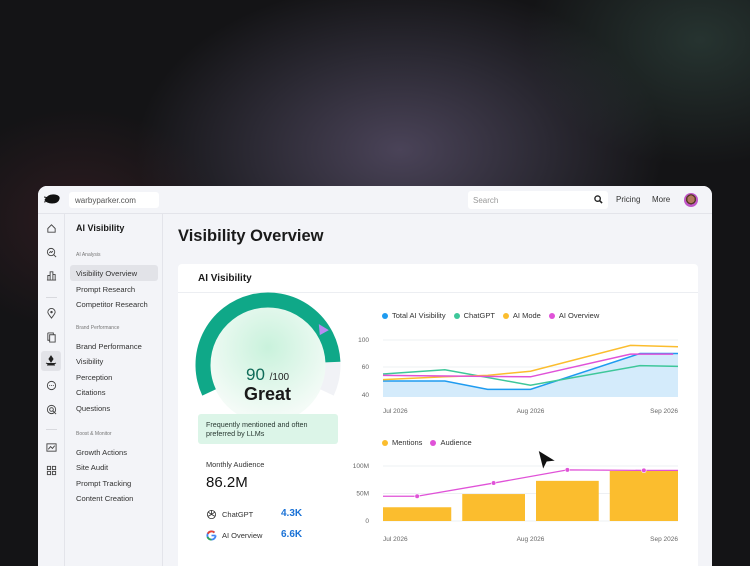  Describe the element at coordinates (486, 200) in the screenshot. I see `search-placeholder: Search` at that location.